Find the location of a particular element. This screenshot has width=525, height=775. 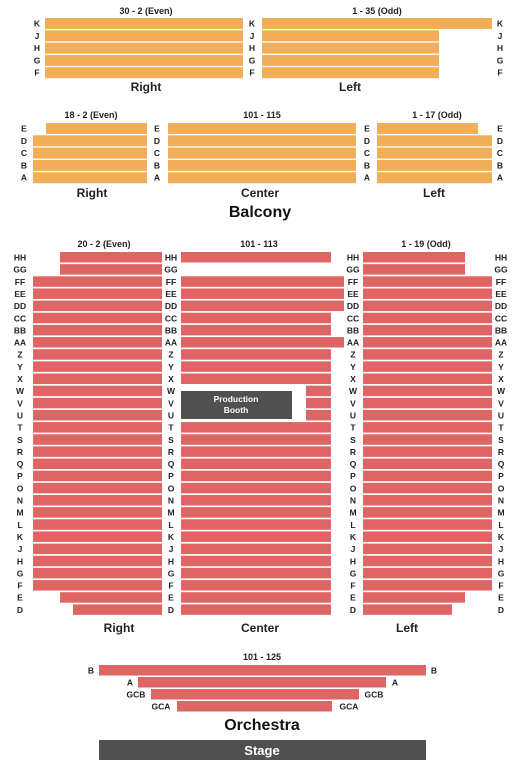

orchestra-right-row-j is located at coordinates (97, 549).